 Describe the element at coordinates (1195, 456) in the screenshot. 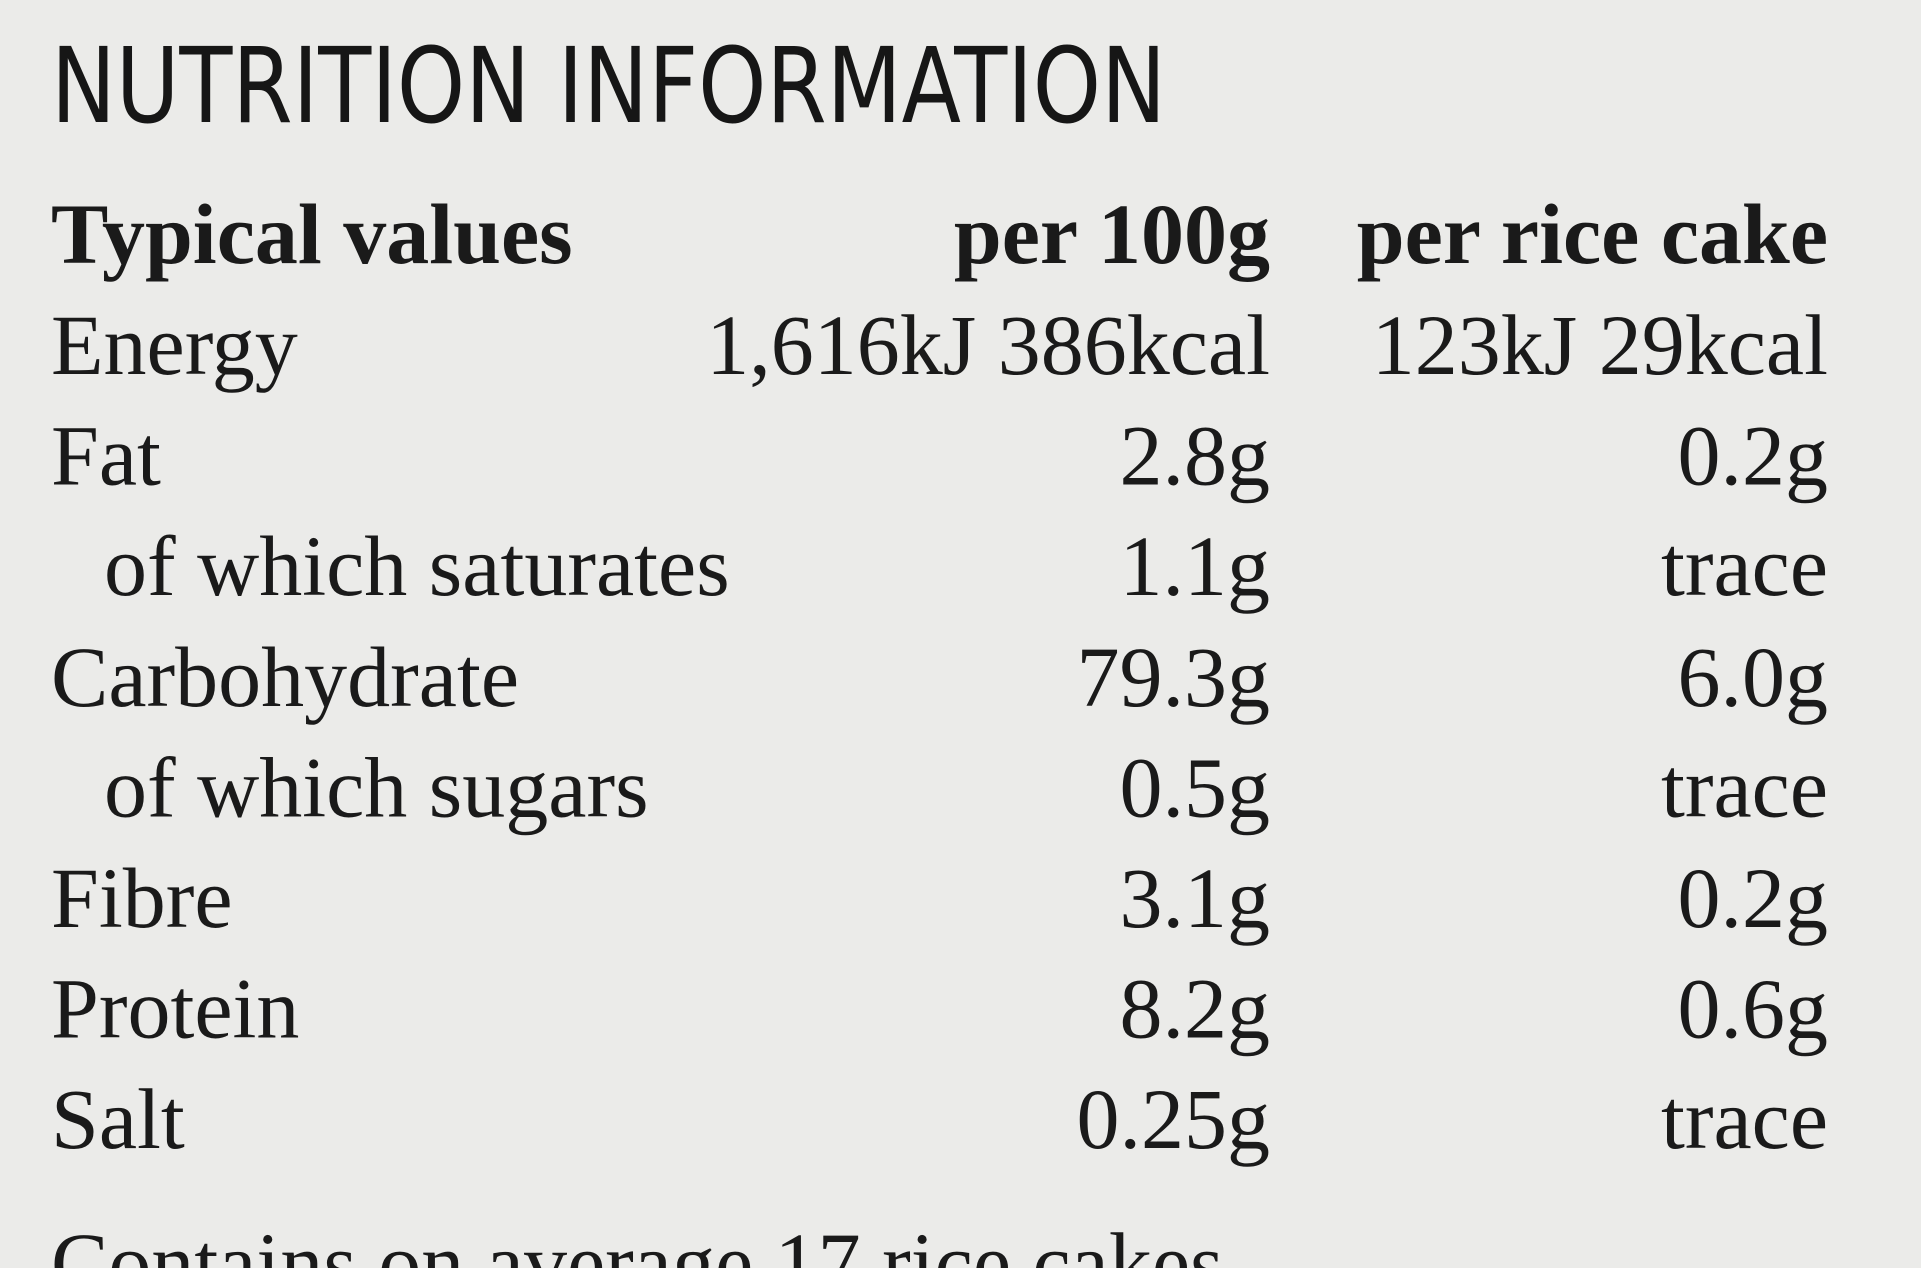

I see `per-100g-value: 2.8g` at that location.